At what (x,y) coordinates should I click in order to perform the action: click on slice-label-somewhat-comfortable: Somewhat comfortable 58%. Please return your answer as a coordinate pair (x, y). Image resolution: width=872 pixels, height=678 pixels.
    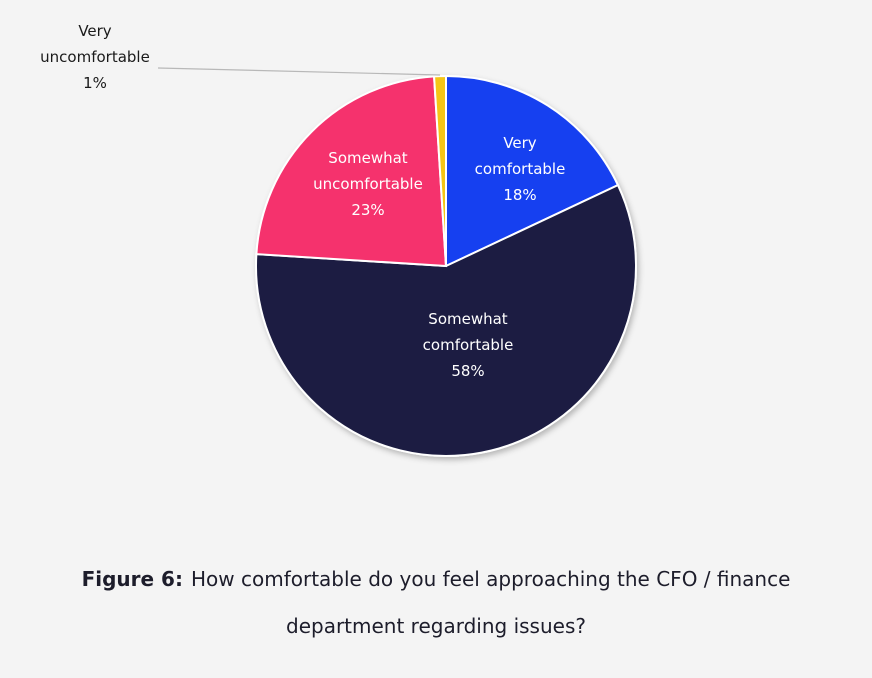
    Looking at the image, I should click on (468, 345).